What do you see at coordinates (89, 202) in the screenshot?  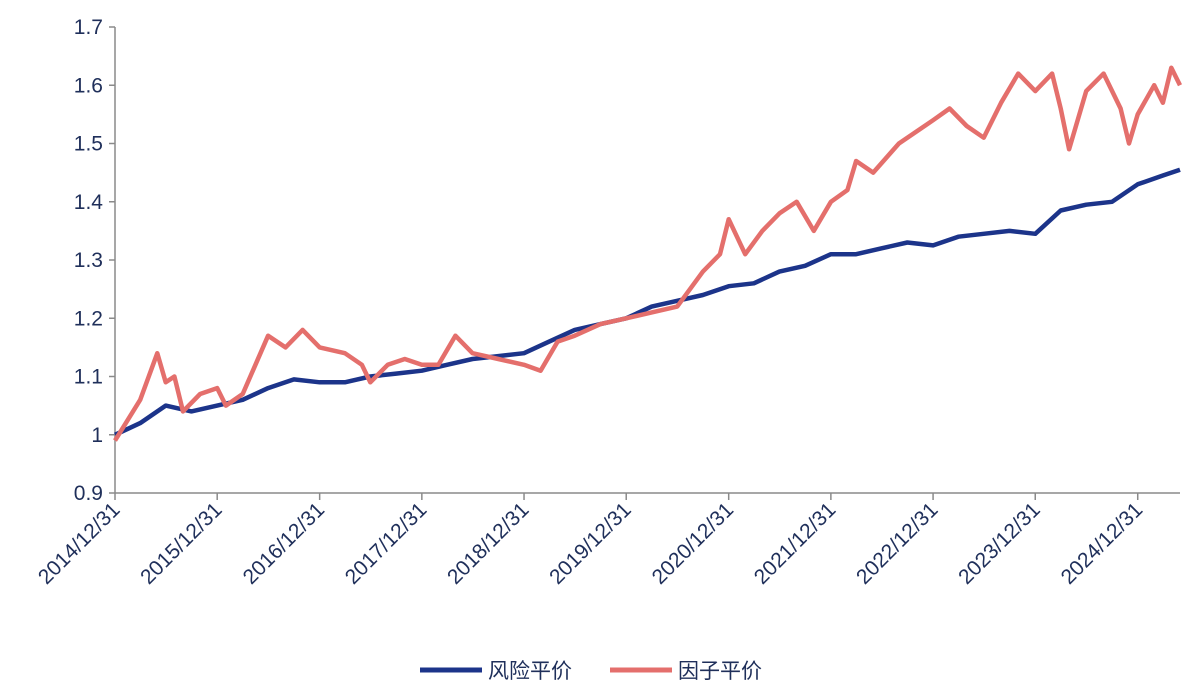 I see `y-tick-label: 1.4` at bounding box center [89, 202].